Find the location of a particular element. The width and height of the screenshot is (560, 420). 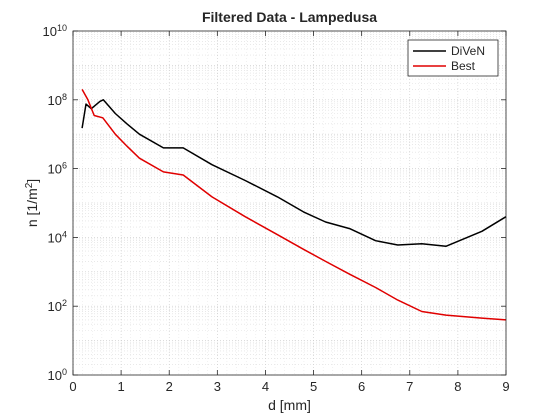

x-tick-label: 1 is located at coordinates (120, 386).